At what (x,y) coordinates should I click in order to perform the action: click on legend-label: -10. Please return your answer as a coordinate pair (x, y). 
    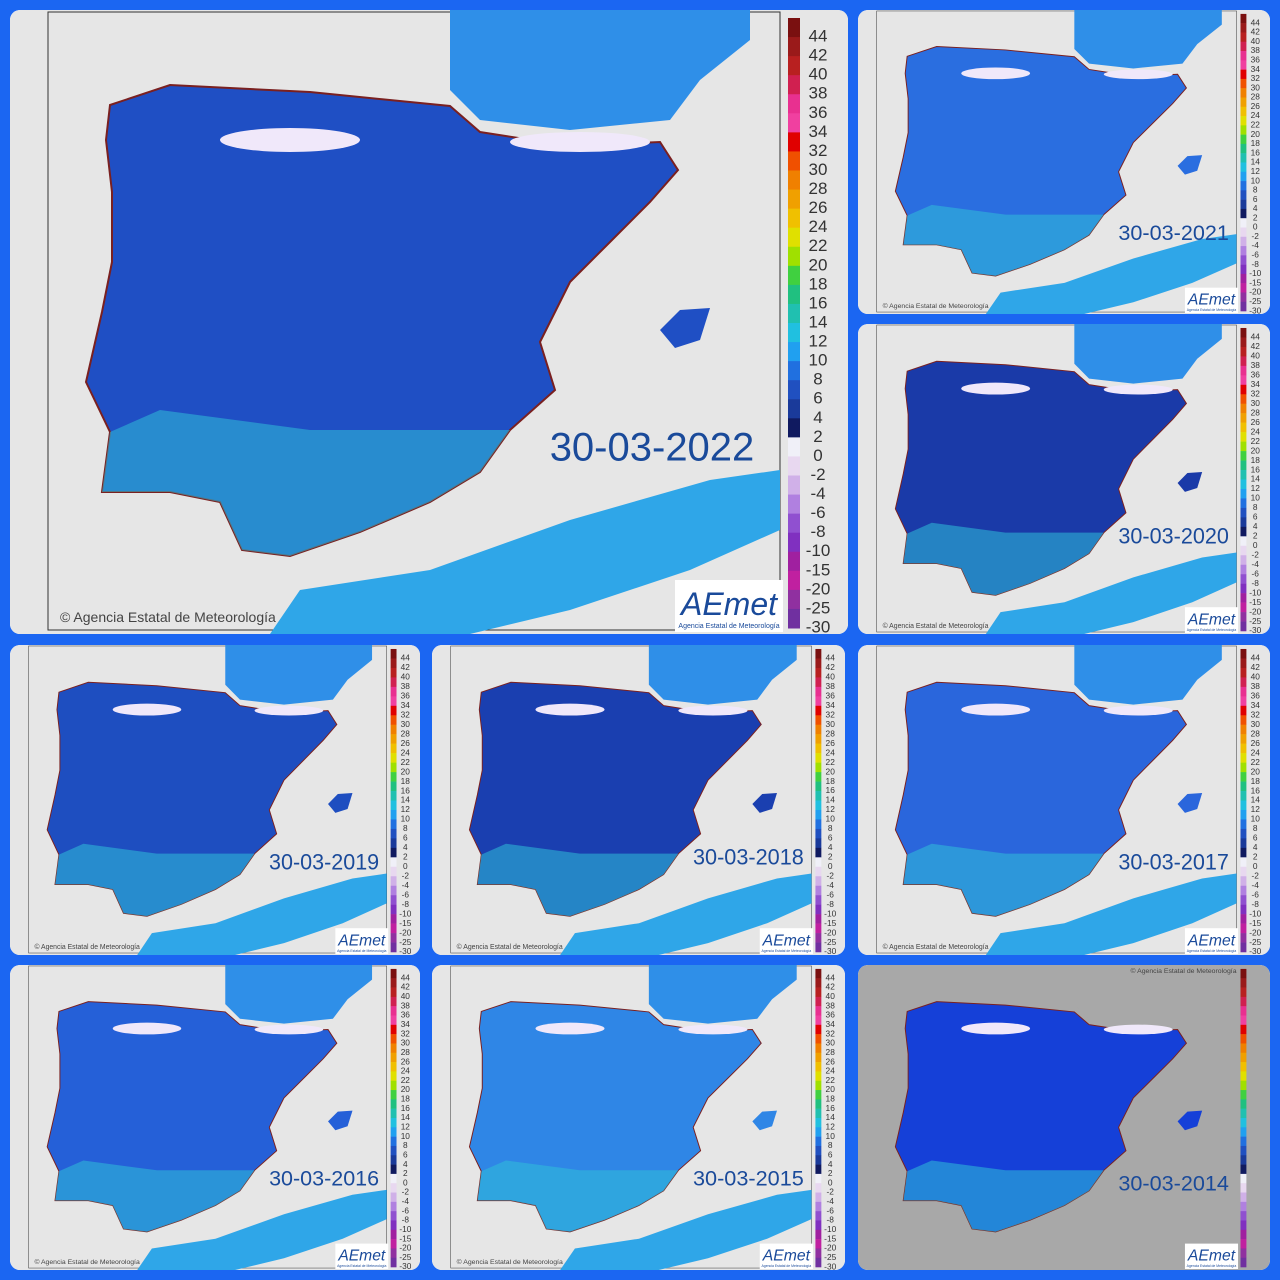
    Looking at the image, I should click on (1255, 273).